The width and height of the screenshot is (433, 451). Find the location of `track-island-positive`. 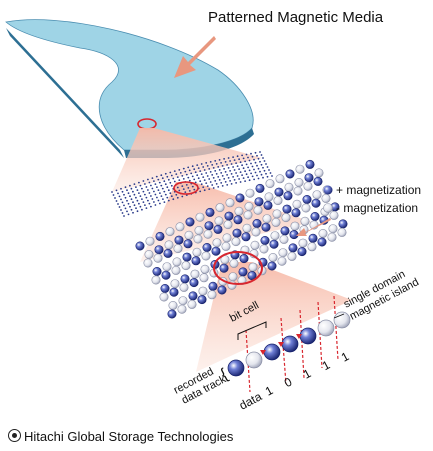

track-island-positive is located at coordinates (272, 352).